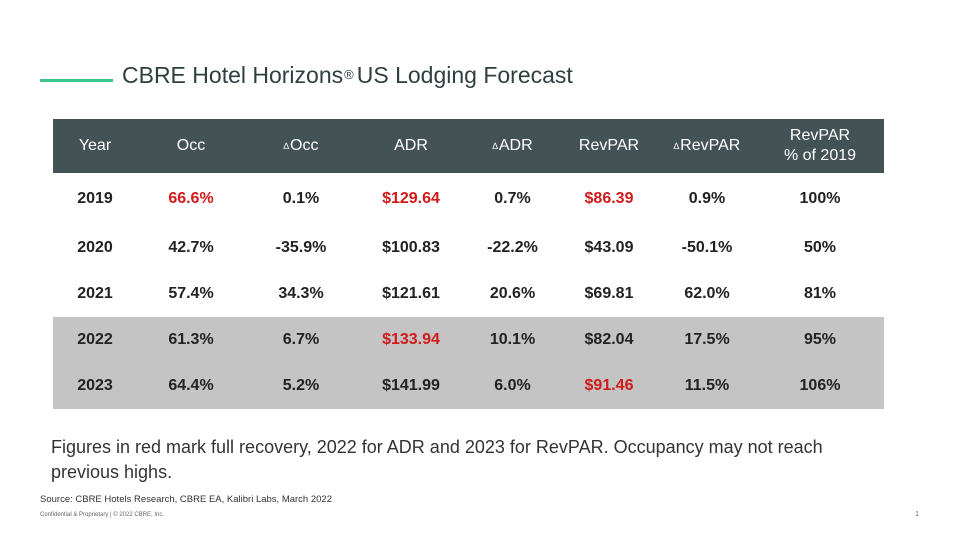  What do you see at coordinates (95, 247) in the screenshot?
I see `year-cell: 2020` at bounding box center [95, 247].